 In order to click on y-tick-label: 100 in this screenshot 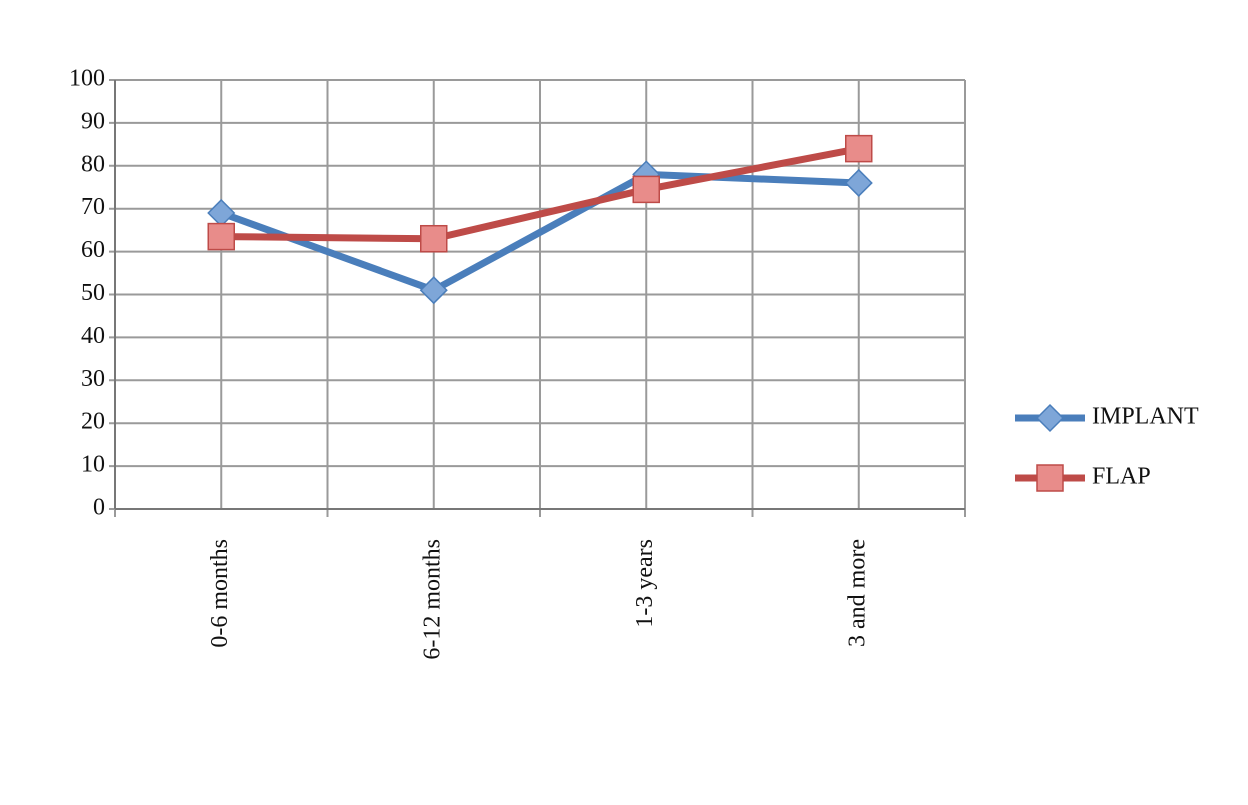, I will do `click(87, 79)`.